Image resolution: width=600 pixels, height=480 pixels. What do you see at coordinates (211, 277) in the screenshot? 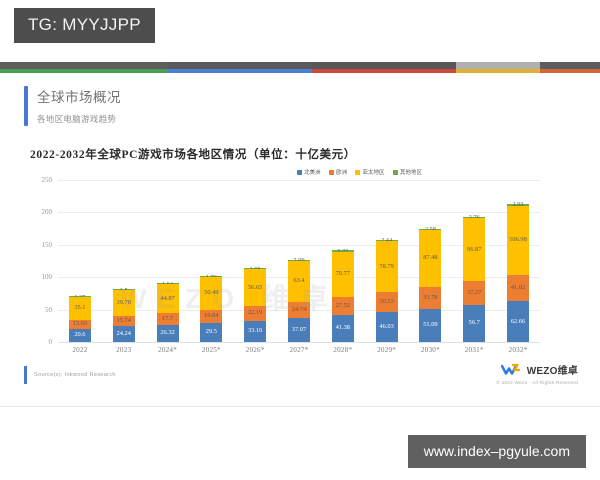
I see `bar-segment: 1.79` at bounding box center [211, 277].